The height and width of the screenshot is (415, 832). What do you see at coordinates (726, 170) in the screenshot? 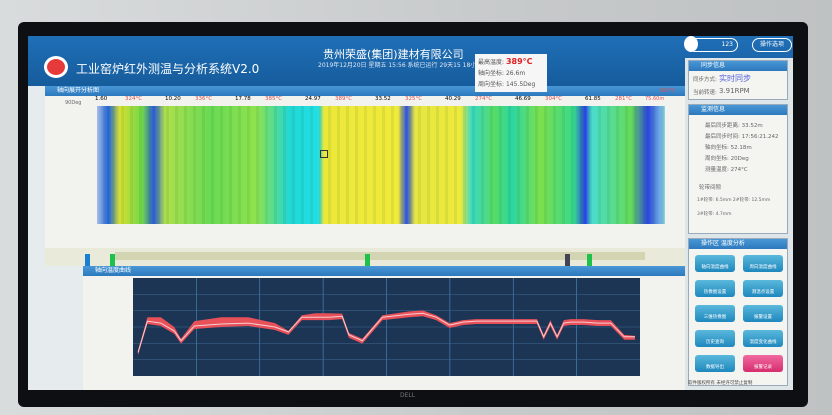
I see `monitor-row: 测量温度: 274°C` at bounding box center [726, 170].